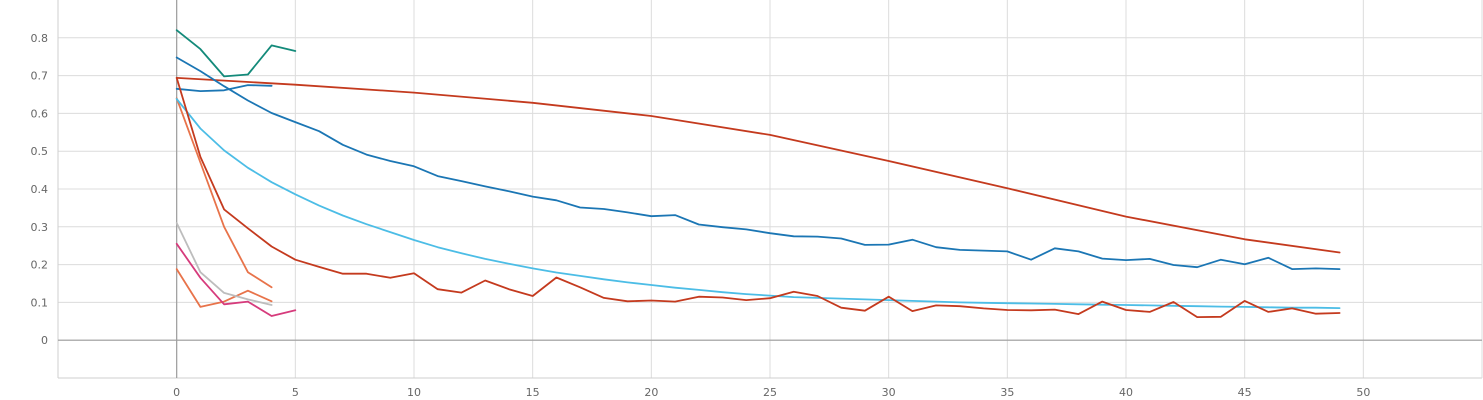 Image resolution: width=1483 pixels, height=400 pixels. I want to click on x-tick-label: 0, so click(176, 392).